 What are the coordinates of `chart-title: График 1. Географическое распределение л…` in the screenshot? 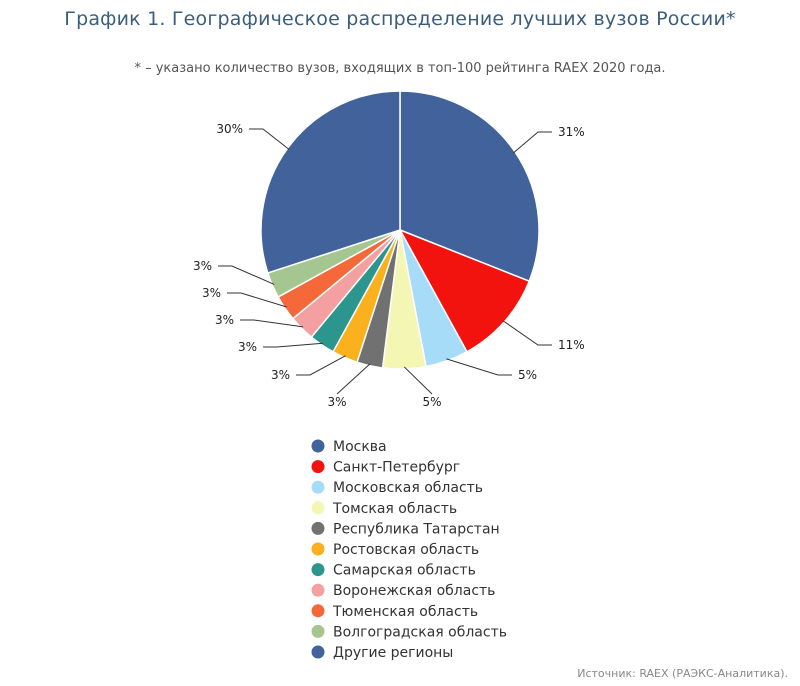 It's located at (400, 19).